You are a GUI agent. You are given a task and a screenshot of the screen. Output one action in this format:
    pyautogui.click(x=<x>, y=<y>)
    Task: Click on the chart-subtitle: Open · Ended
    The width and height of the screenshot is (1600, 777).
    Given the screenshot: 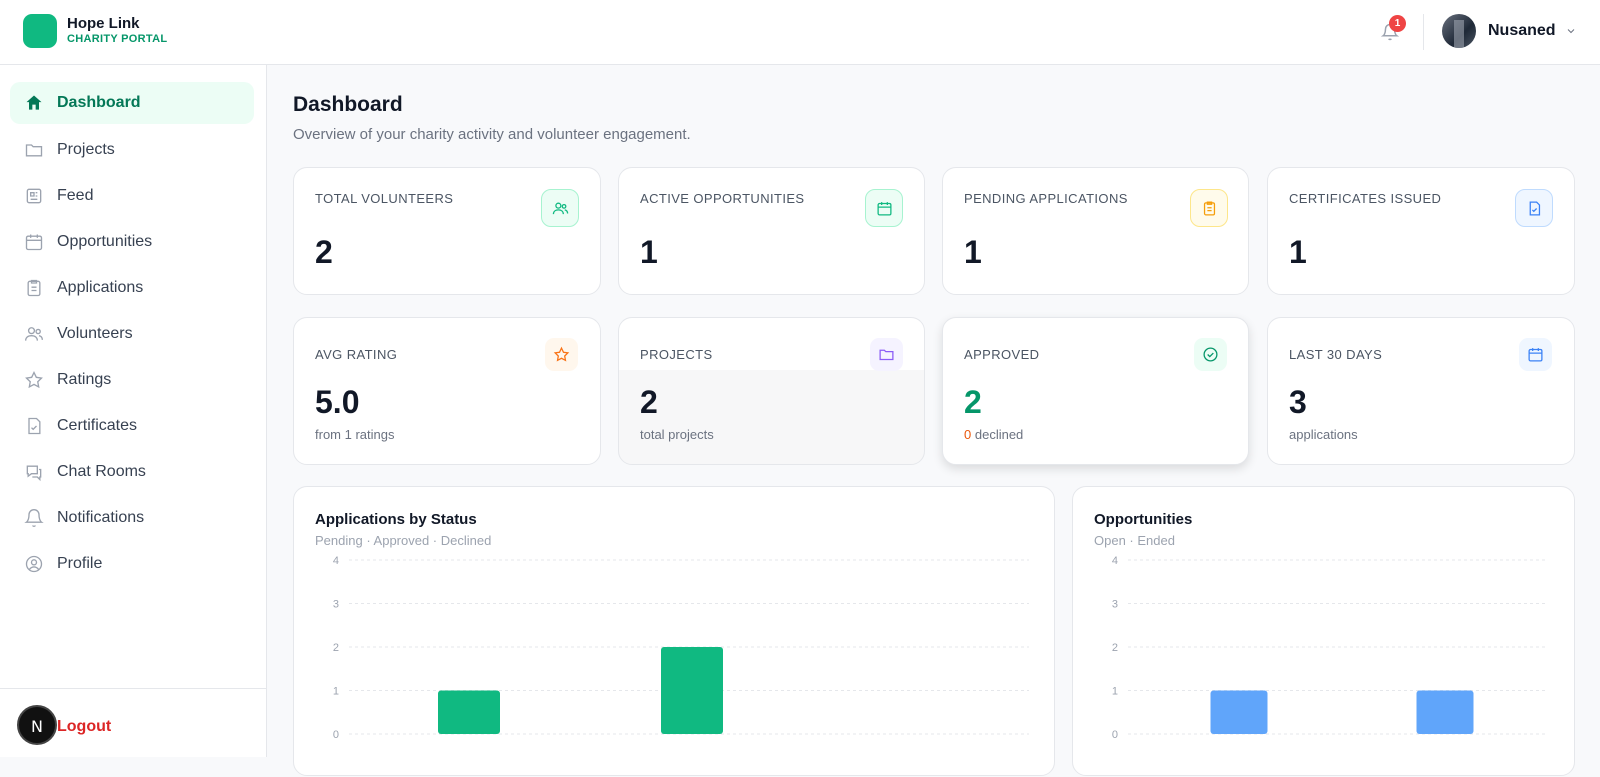 What is the action you would take?
    pyautogui.click(x=1134, y=540)
    